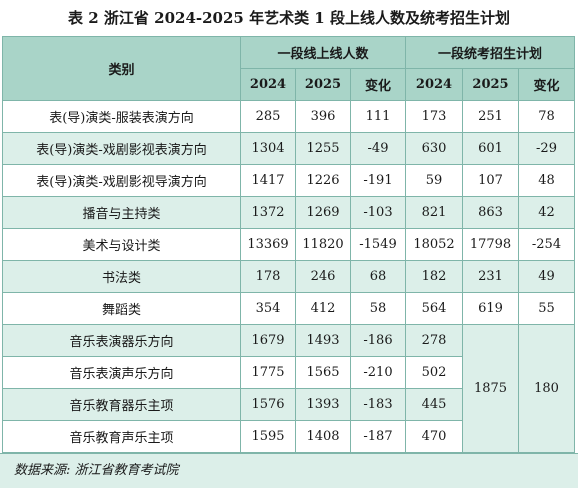 The image size is (578, 488). I want to click on table-row: 表(导)演类-戏剧影视导演方向 1417 1226 -191 59 107 48, so click(289, 180).